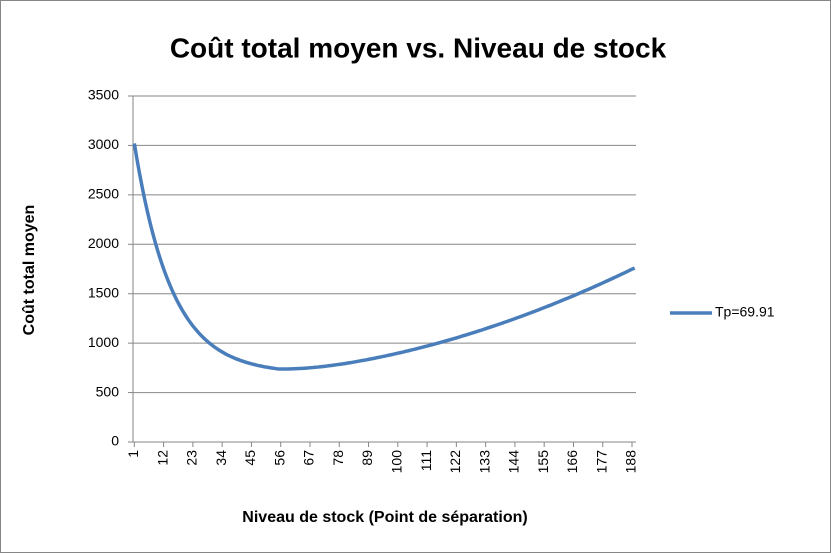 The width and height of the screenshot is (831, 553). What do you see at coordinates (115, 441) in the screenshot?
I see `y-tick-label: 0` at bounding box center [115, 441].